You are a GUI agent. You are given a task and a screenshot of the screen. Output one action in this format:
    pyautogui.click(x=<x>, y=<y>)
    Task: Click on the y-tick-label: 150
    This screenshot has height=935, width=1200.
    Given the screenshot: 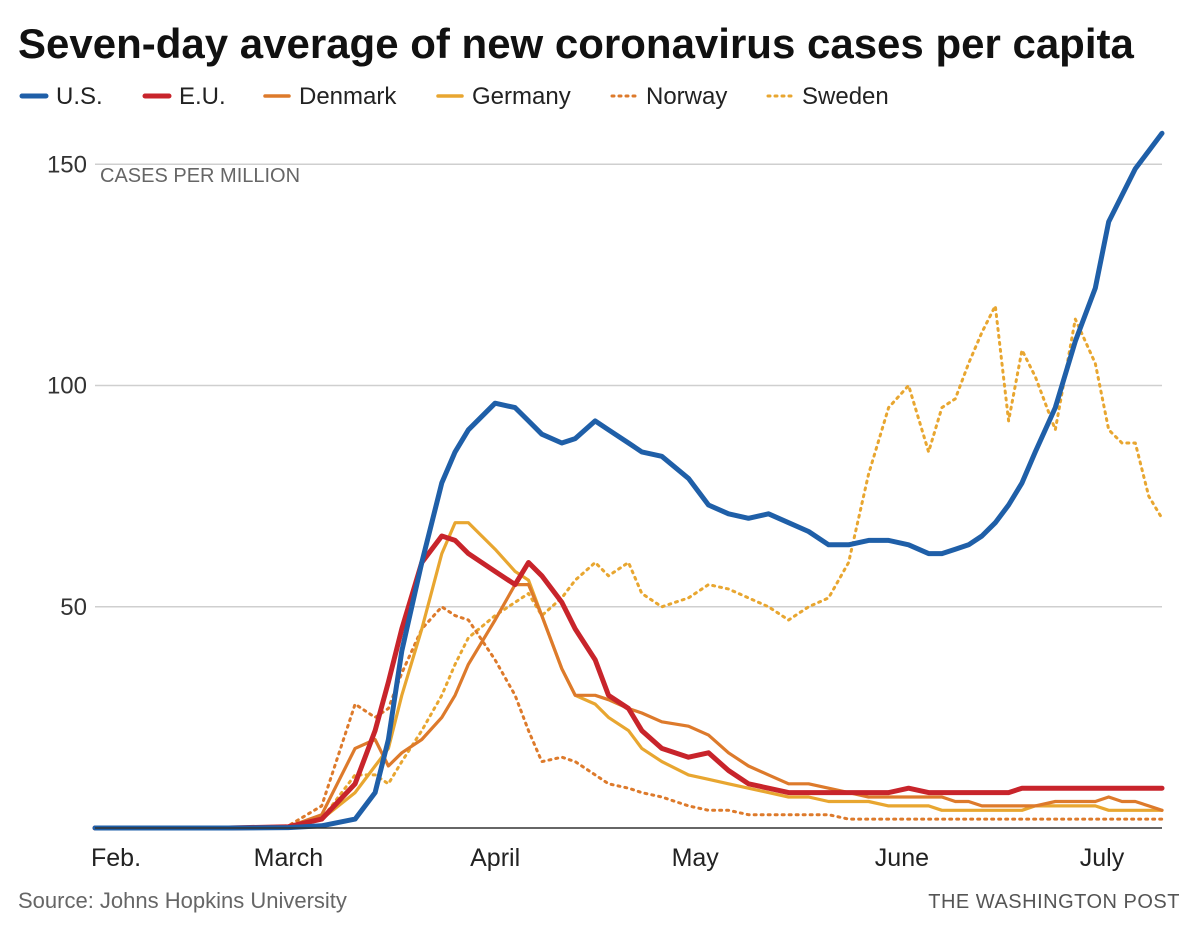 What is the action you would take?
    pyautogui.click(x=67, y=164)
    